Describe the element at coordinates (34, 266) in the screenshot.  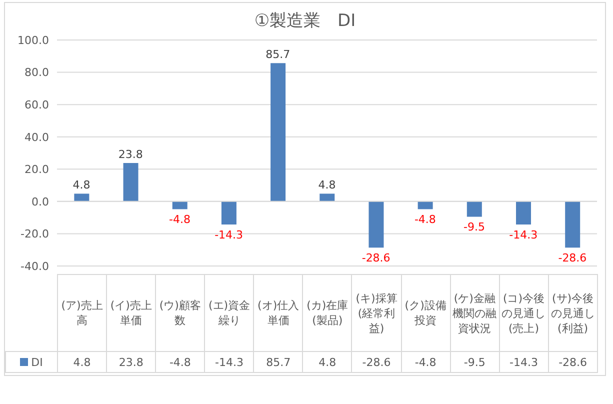
I see `y-tick-label: -40.0` at that location.